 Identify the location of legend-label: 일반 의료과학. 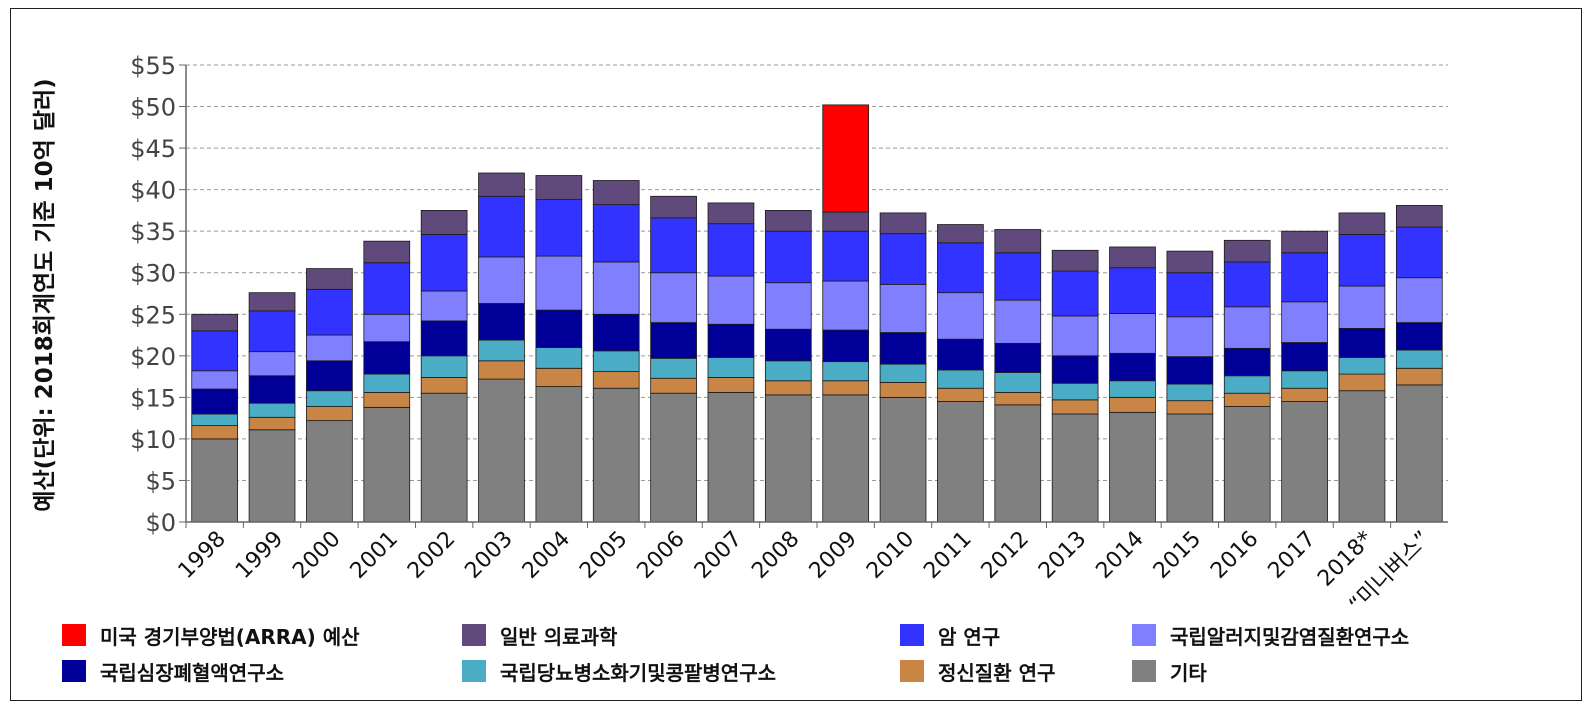
(559, 636).